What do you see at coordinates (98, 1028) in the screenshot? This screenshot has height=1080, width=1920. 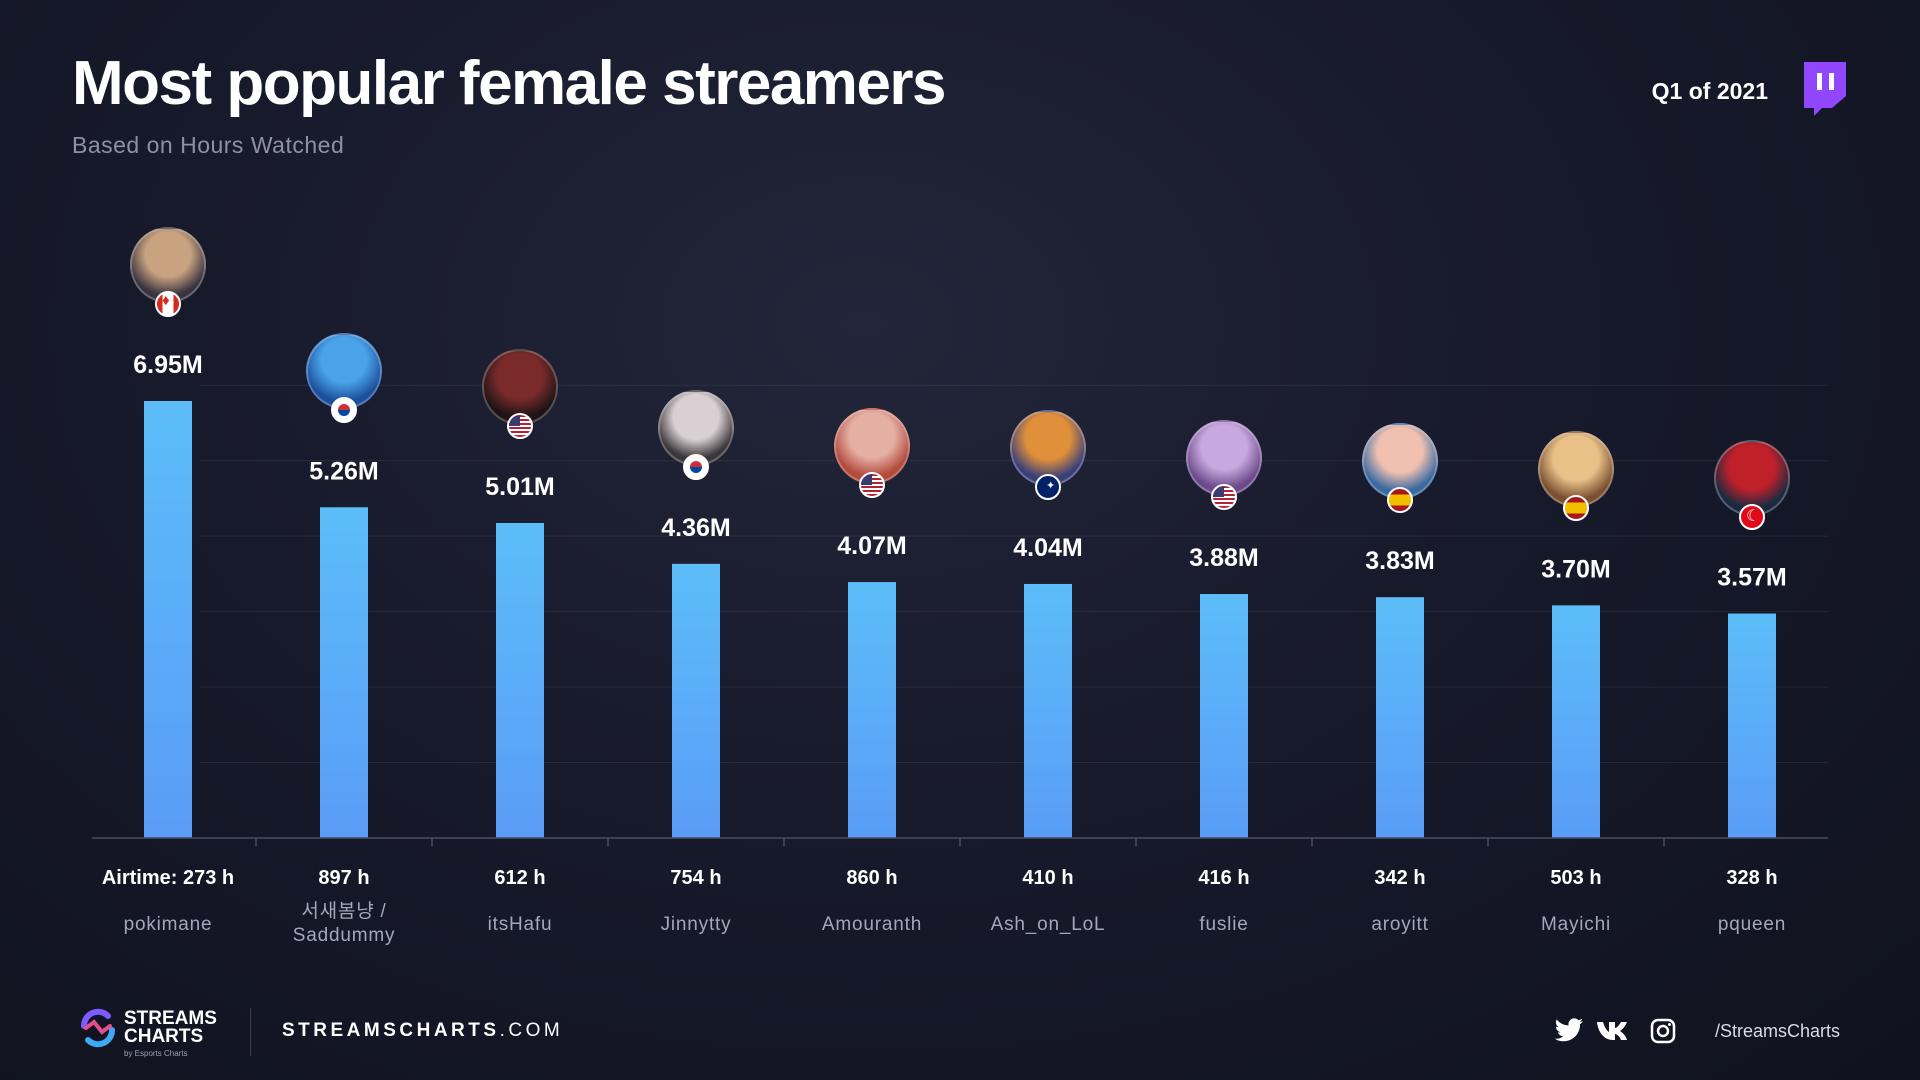 I see `streams-charts-logo-icon` at bounding box center [98, 1028].